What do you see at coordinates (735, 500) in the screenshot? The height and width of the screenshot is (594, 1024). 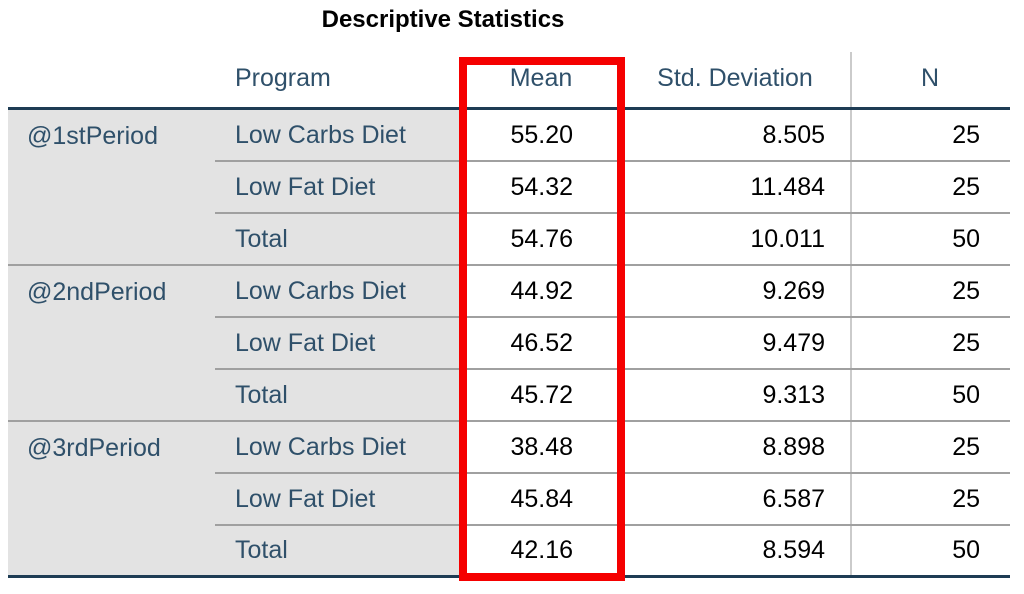 I see `cell-std-deviation: 6.587` at bounding box center [735, 500].